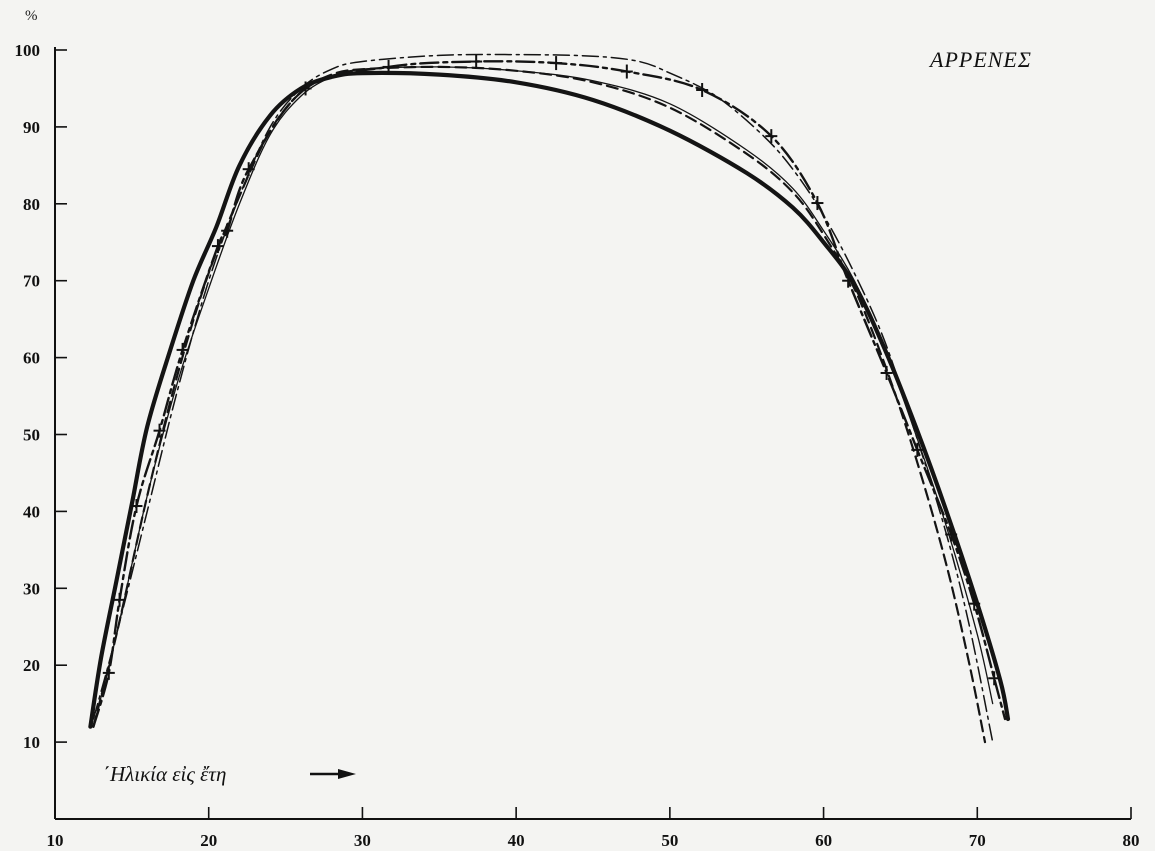 This screenshot has height=851, width=1155. Describe the element at coordinates (31, 511) in the screenshot. I see `y-tick-label: 40` at that location.